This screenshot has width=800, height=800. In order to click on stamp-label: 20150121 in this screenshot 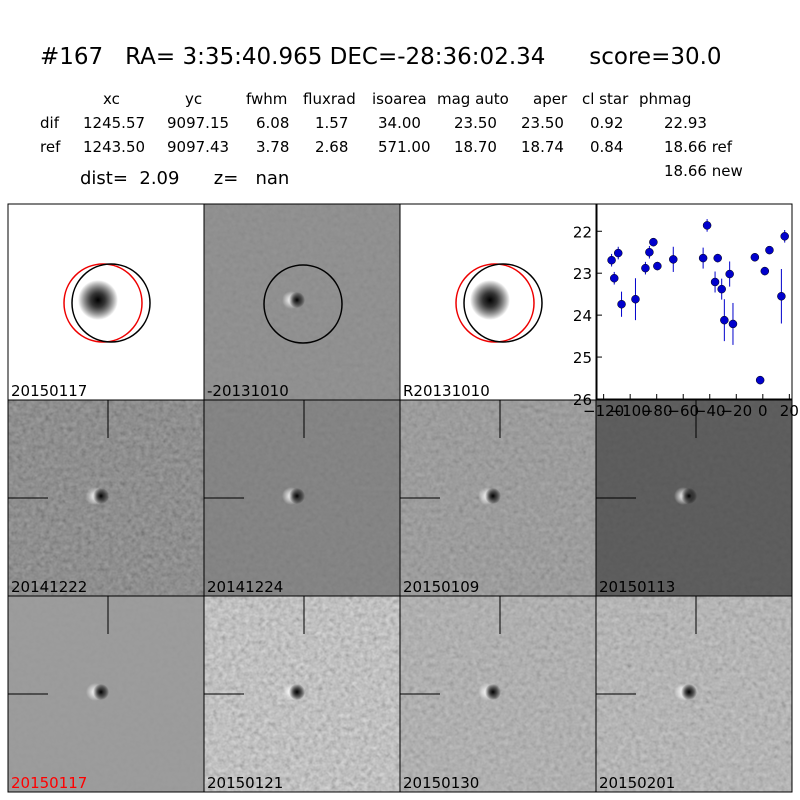, I will do `click(245, 783)`.